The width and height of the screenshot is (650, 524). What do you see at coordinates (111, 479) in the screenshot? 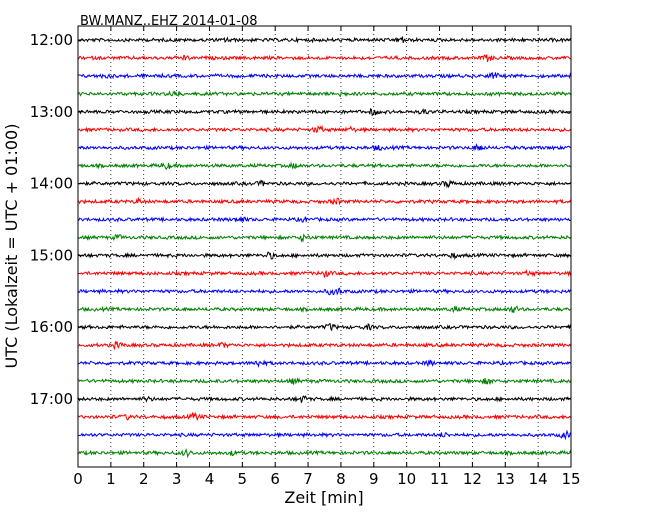
I see `x-tick-label: 1` at bounding box center [111, 479].